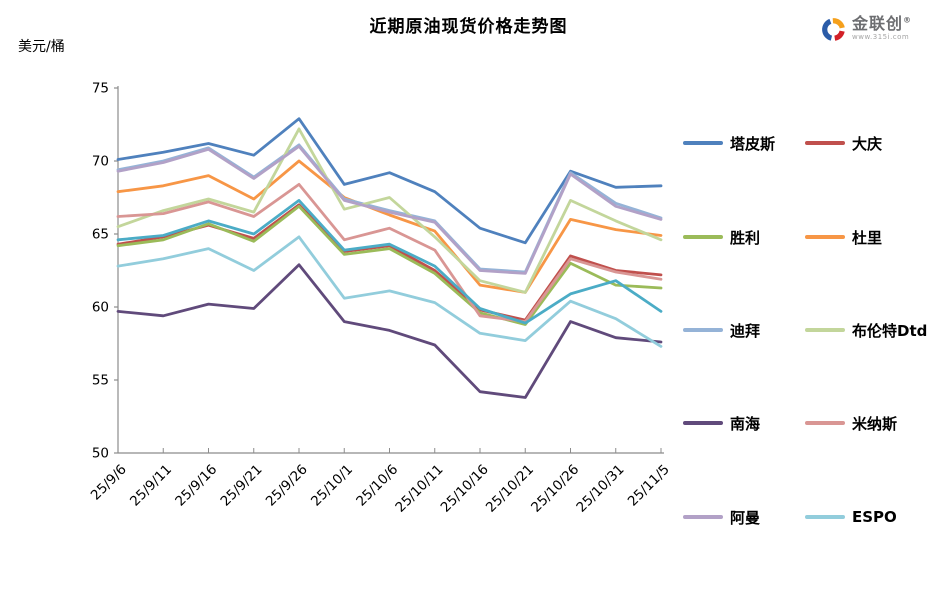  I want to click on brand-logo: 金联创® www.315i.com, so click(866, 29).